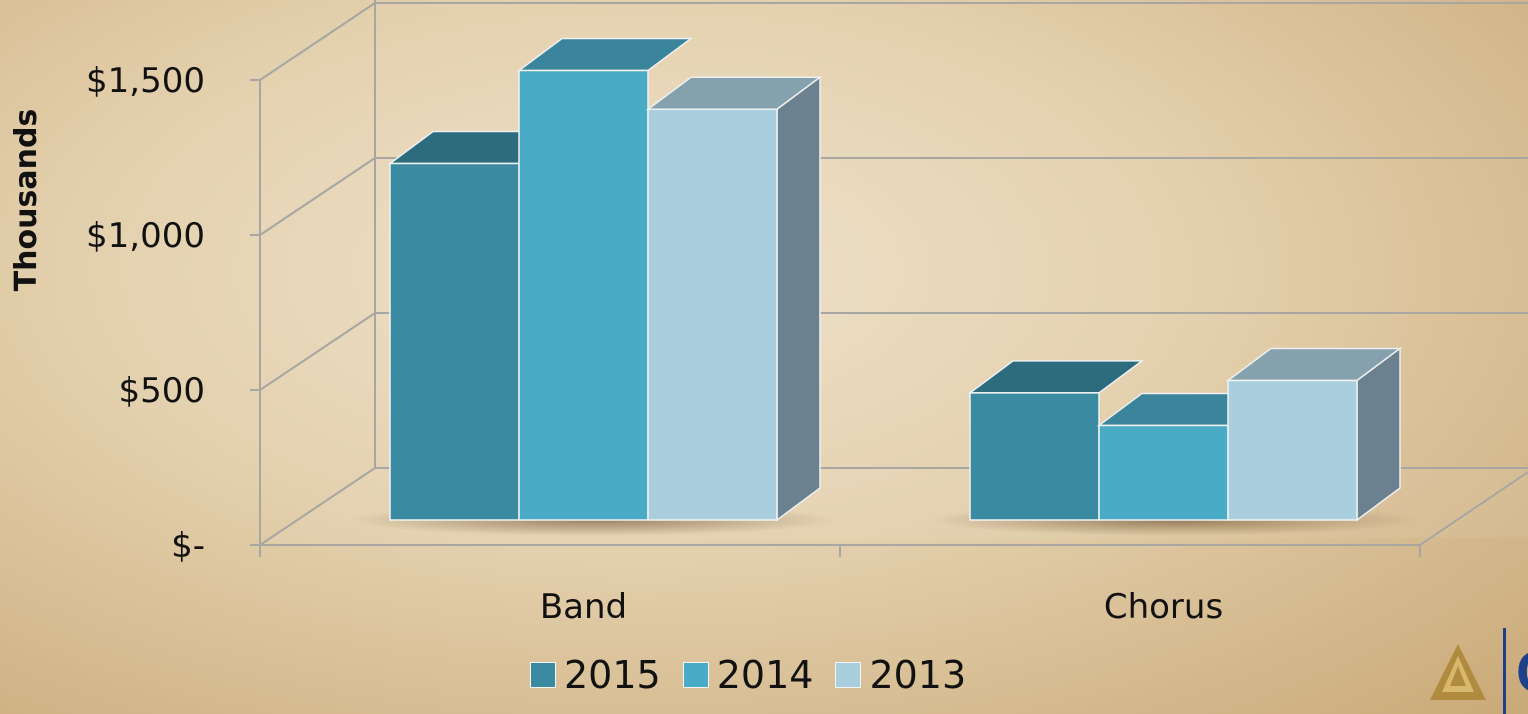 The image size is (1528, 714). I want to click on y-tick-label: $1,000, so click(145, 236).